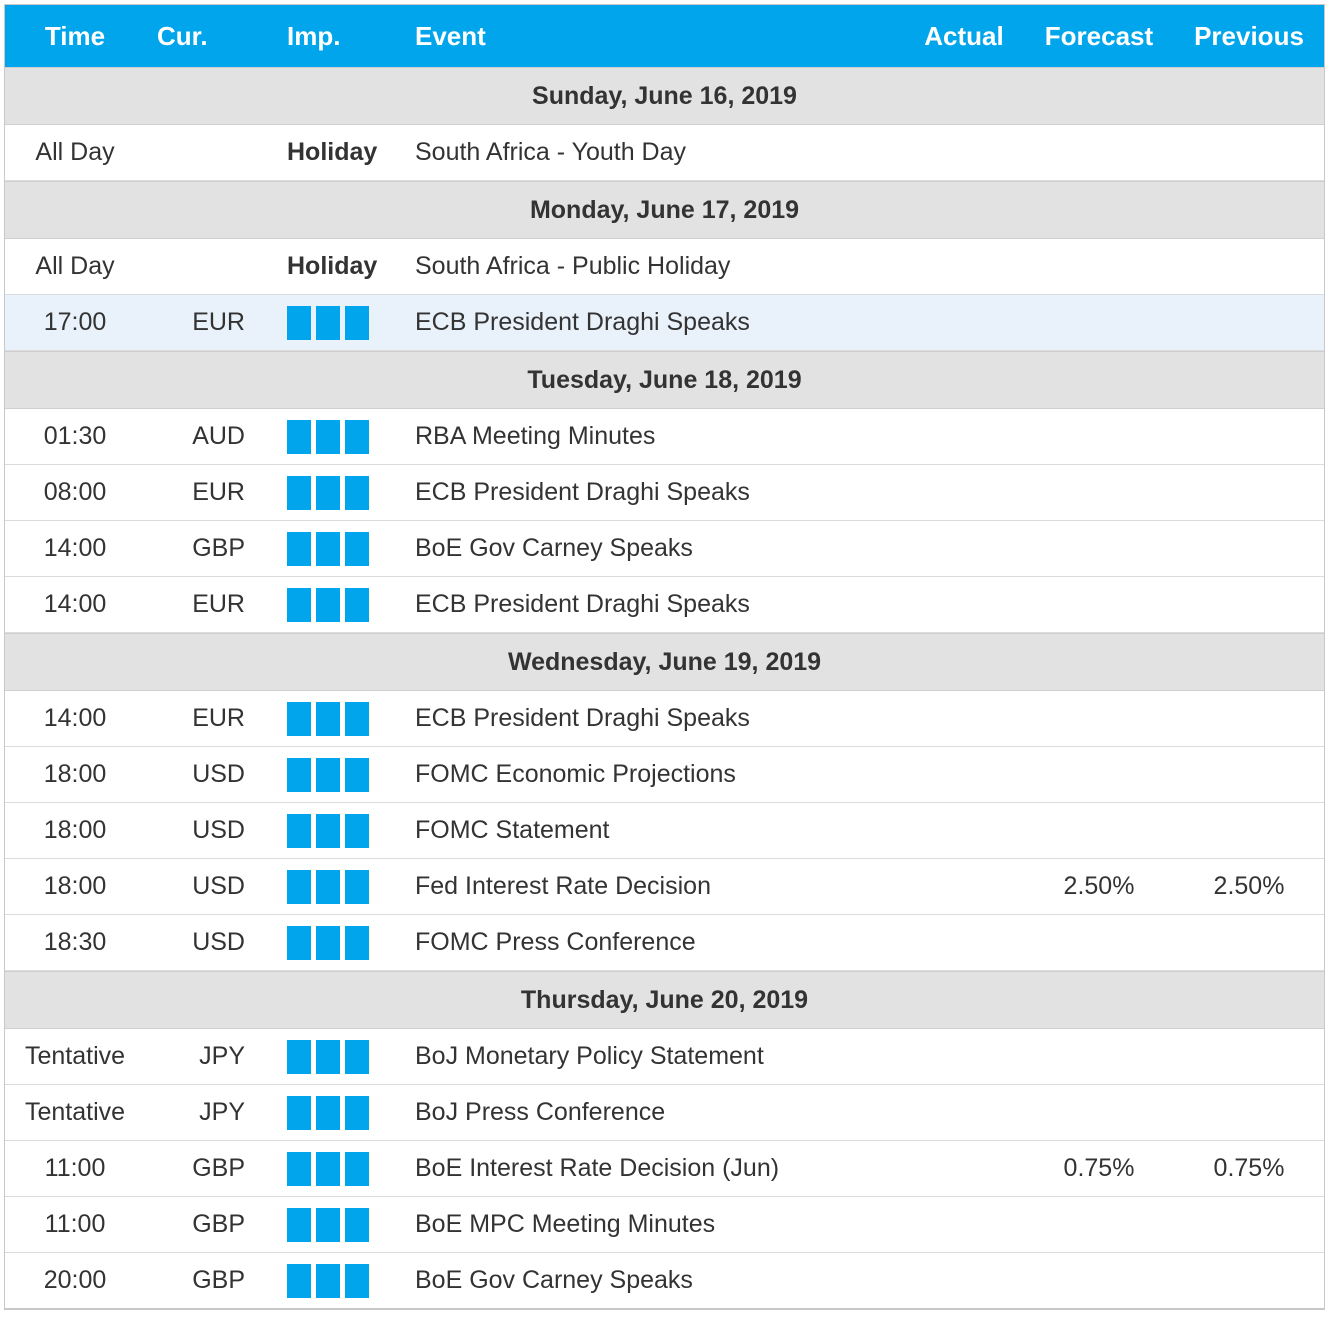 This screenshot has height=1320, width=1332. I want to click on header-actual: Actual, so click(964, 35).